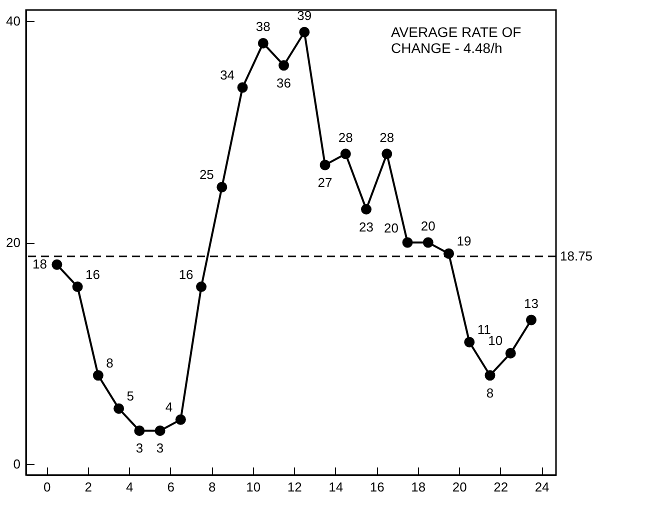 The image size is (661, 510). Describe the element at coordinates (212, 487) in the screenshot. I see `x-tick-label: 8` at that location.